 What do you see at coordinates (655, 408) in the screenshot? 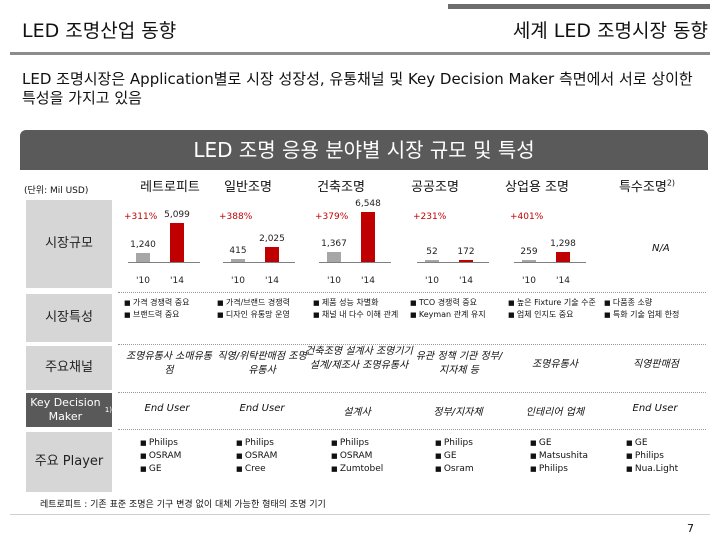
I see `kdm-special: End User` at bounding box center [655, 408].